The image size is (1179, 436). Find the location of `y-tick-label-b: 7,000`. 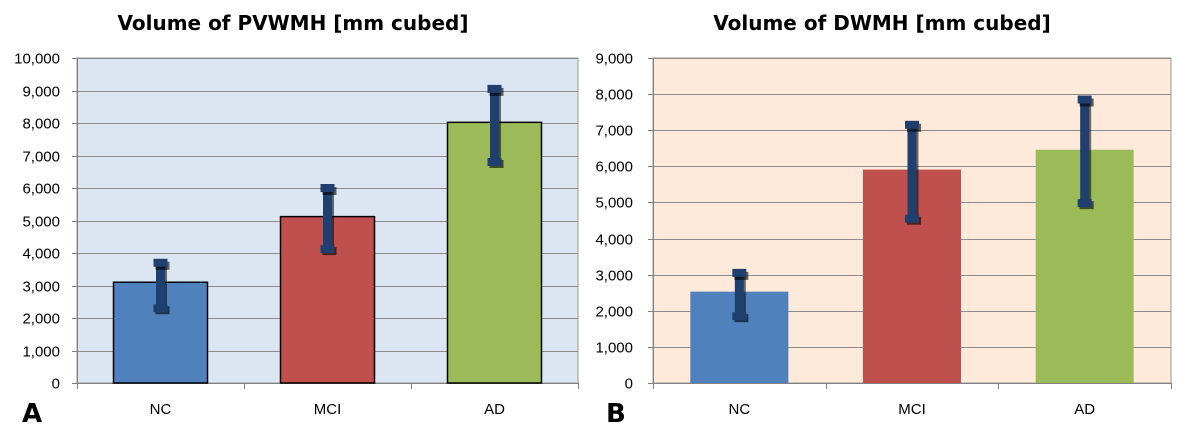

y-tick-label-b: 7,000 is located at coordinates (614, 131).